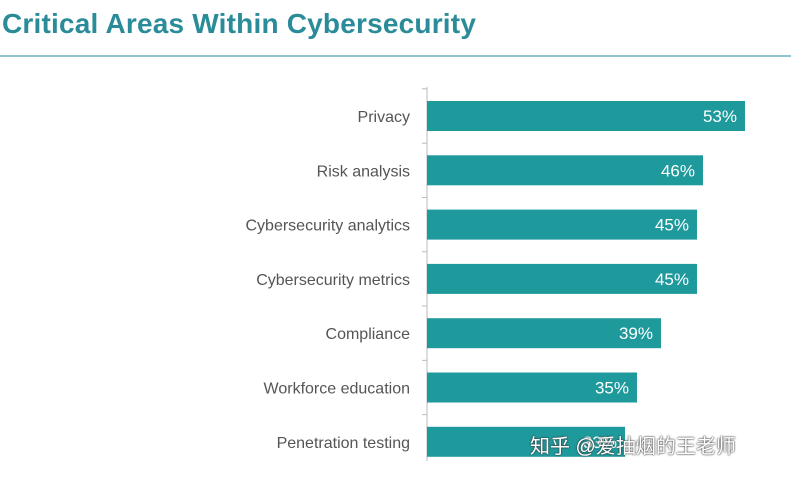  What do you see at coordinates (600, 442) in the screenshot?
I see `data-label: 33%` at bounding box center [600, 442].